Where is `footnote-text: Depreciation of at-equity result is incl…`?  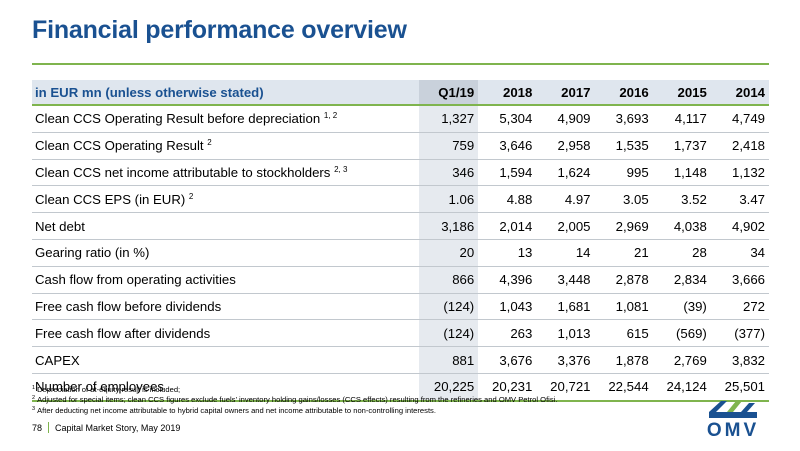 footnote-text: Depreciation of at-equity result is incl… is located at coordinates (109, 389).